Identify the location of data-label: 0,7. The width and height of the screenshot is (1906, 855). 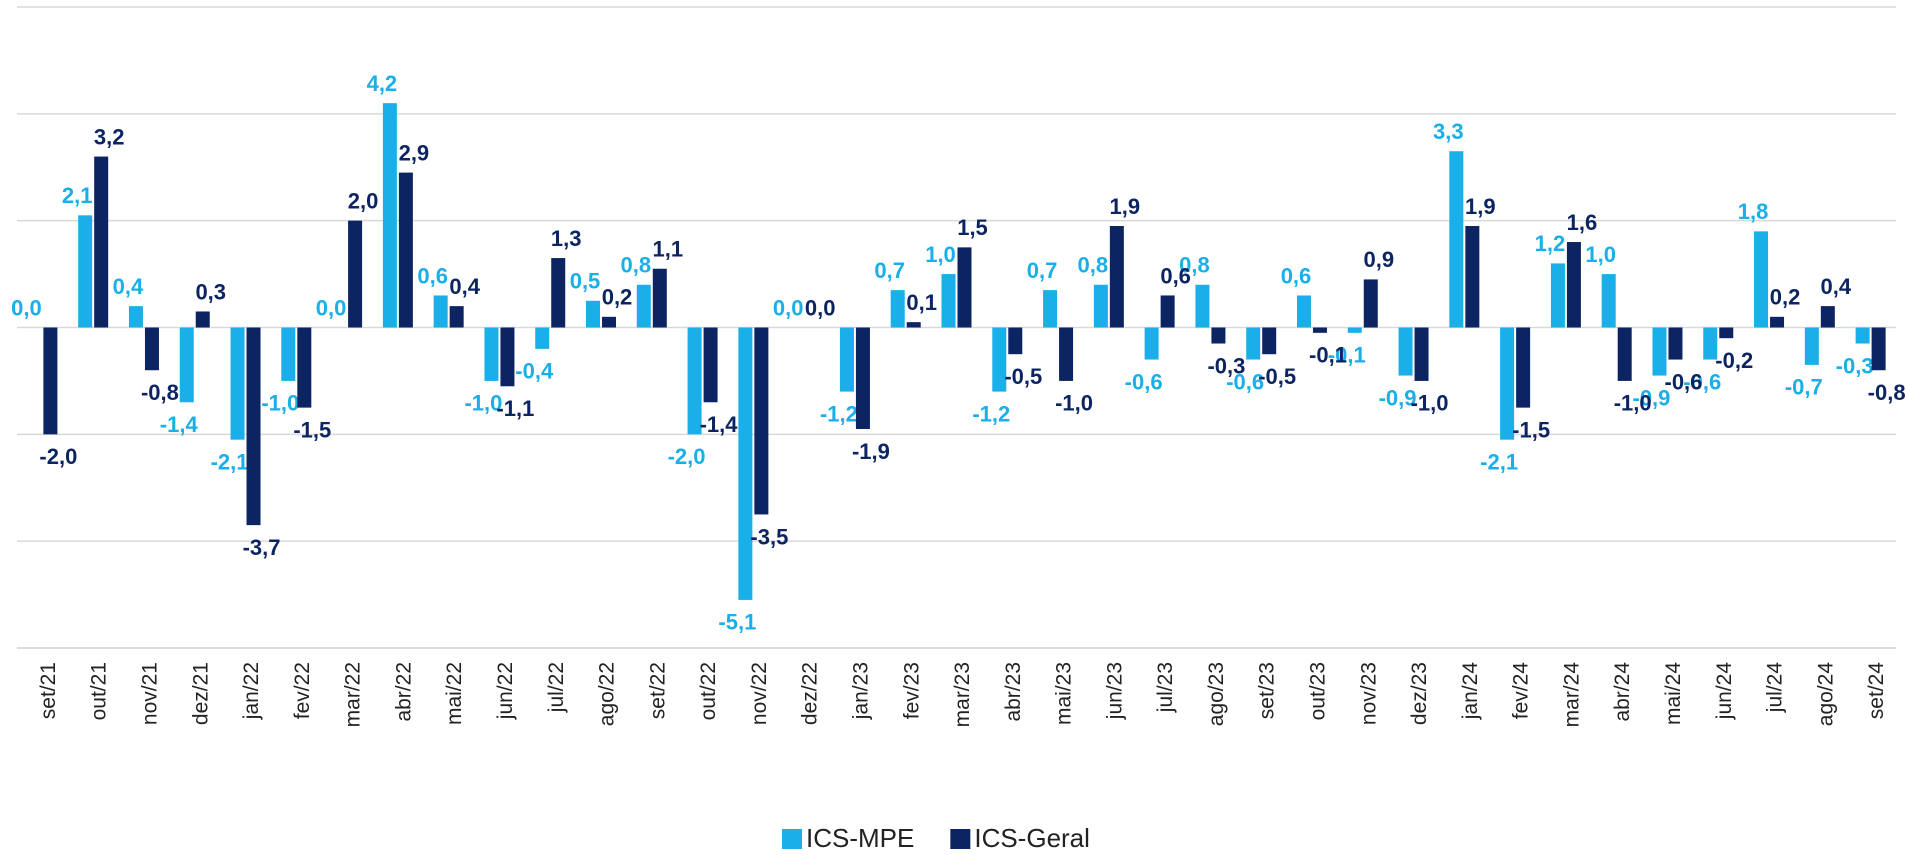
(1042, 270).